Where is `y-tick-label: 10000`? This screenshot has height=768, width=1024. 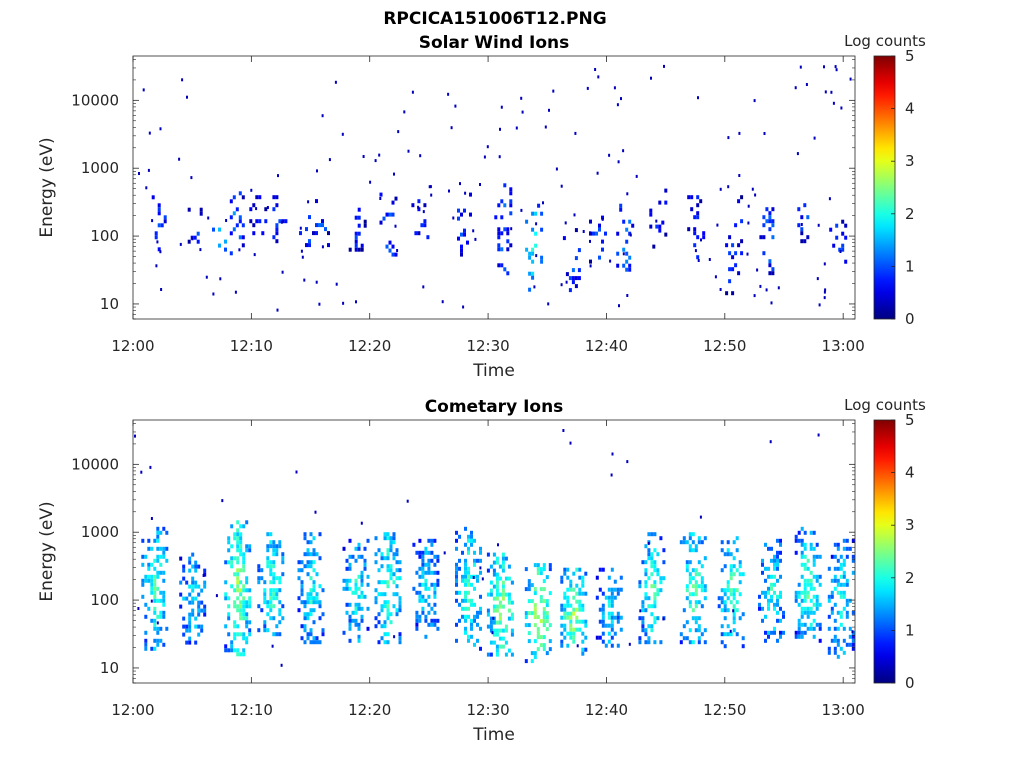
y-tick-label: 10000 is located at coordinates (95, 100).